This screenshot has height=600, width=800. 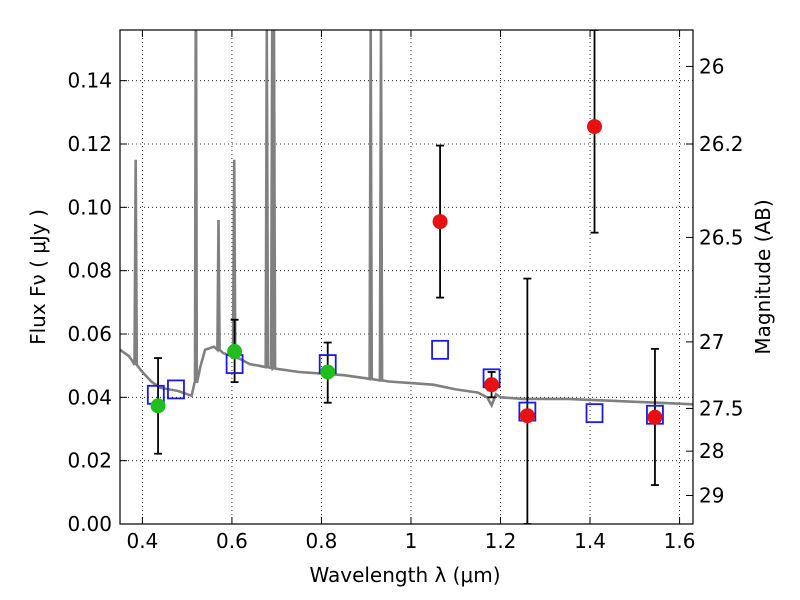 What do you see at coordinates (232, 541) in the screenshot?
I see `x-tick-label: 0.6` at bounding box center [232, 541].